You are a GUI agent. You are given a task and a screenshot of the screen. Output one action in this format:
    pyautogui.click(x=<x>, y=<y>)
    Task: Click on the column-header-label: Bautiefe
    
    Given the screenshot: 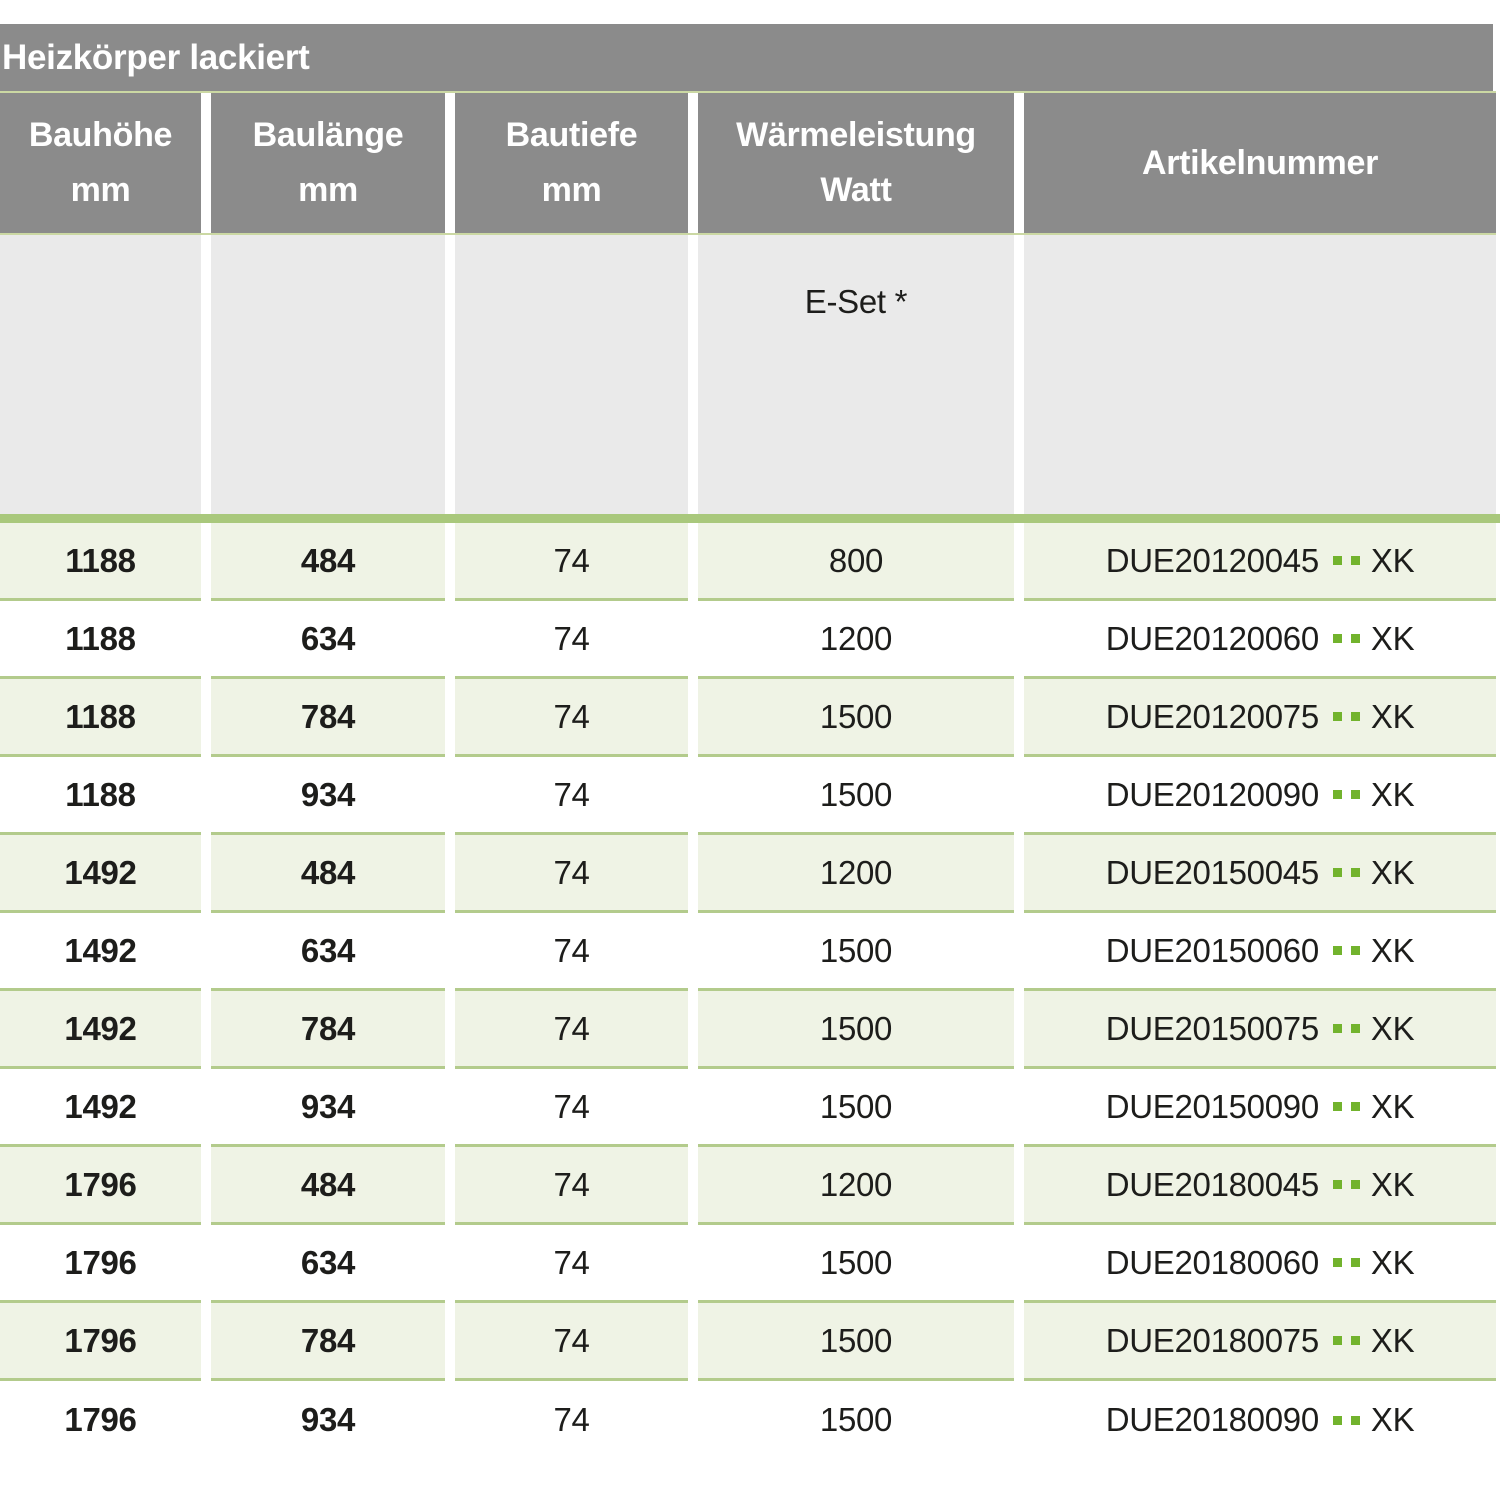 What is the action you would take?
    pyautogui.click(x=571, y=135)
    